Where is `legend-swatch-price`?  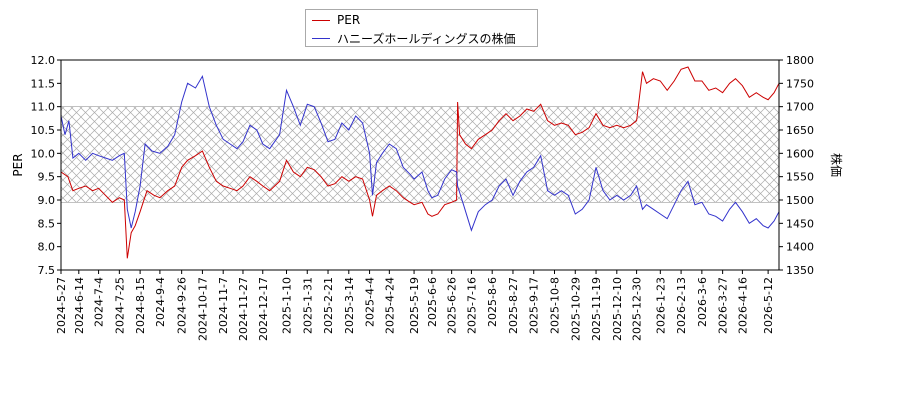 legend-swatch-price is located at coordinates (321, 38).